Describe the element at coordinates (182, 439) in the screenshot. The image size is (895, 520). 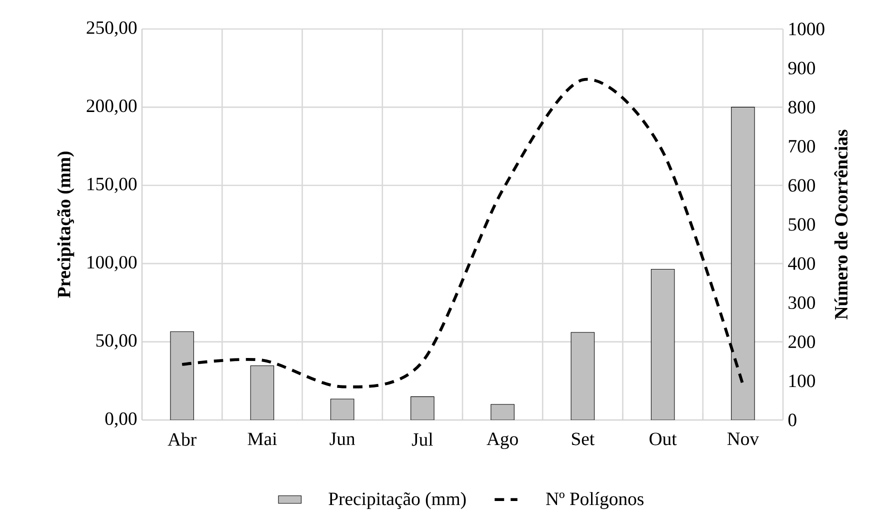
I see `x-tick-label: Abr` at that location.